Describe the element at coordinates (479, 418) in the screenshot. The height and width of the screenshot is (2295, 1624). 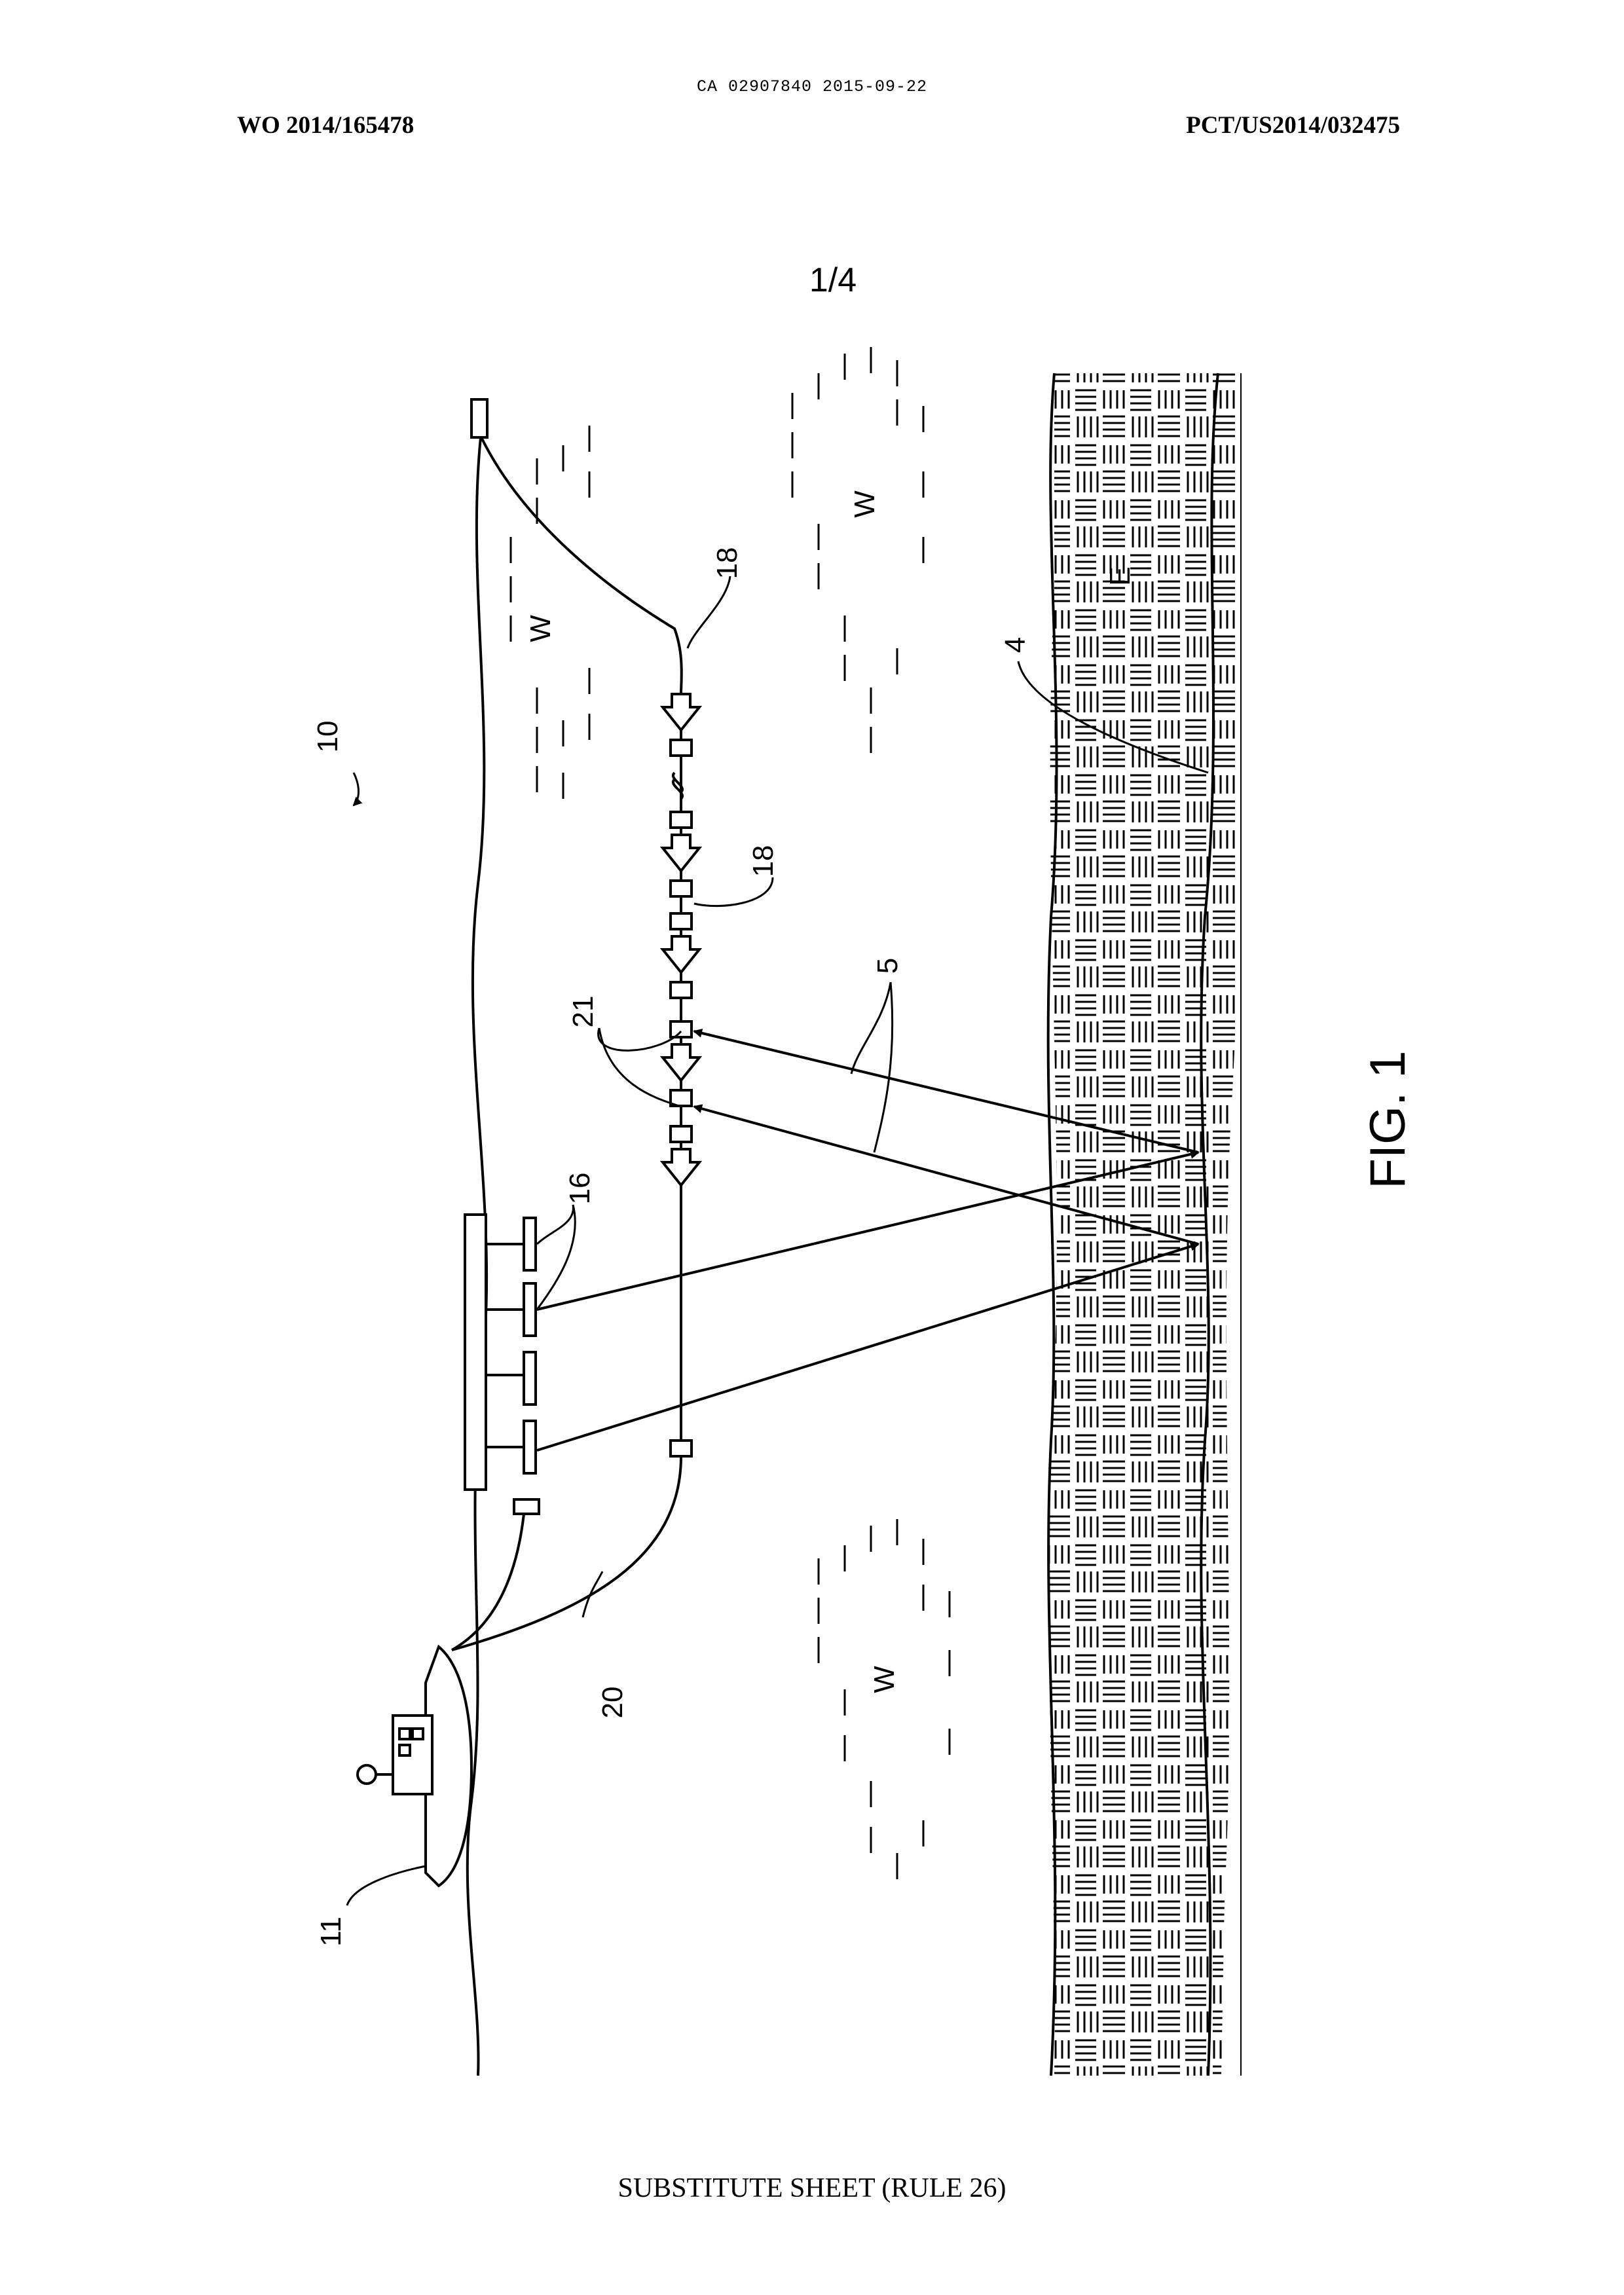
I see `tail-buoy` at that location.